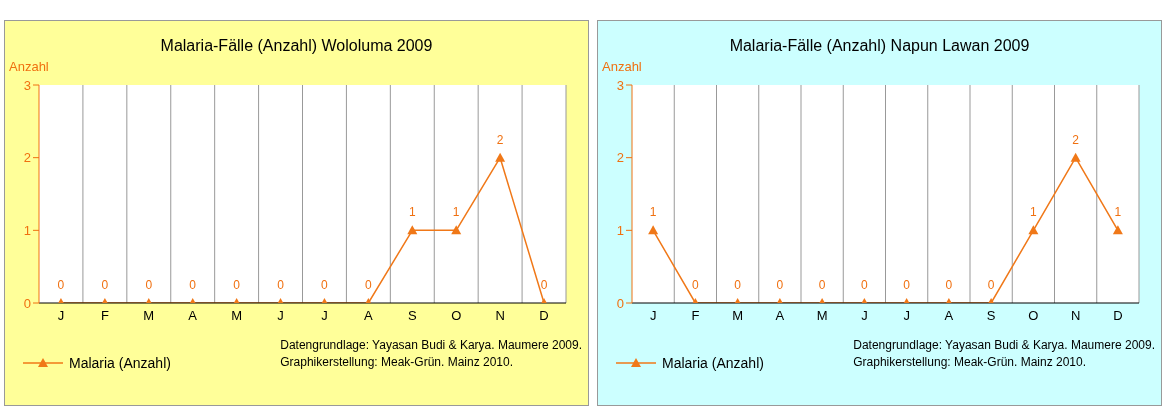  What do you see at coordinates (296, 46) in the screenshot?
I see `chart-title: Malaria-Fälle (Anzahl) Wololuma 2009` at bounding box center [296, 46].